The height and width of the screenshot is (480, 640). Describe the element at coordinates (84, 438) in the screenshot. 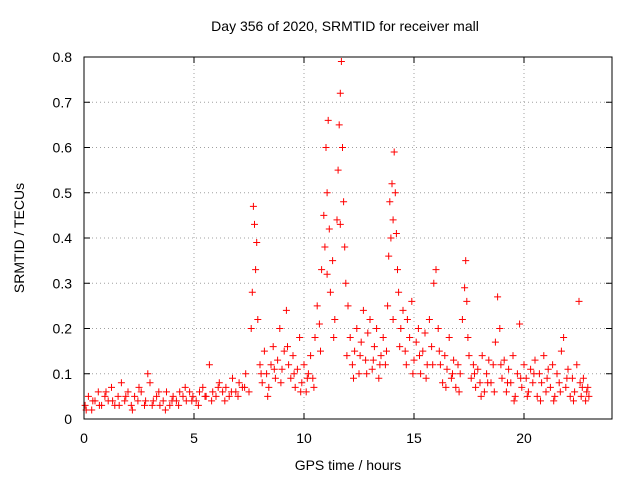

I see `x-tick-label: 0` at that location.